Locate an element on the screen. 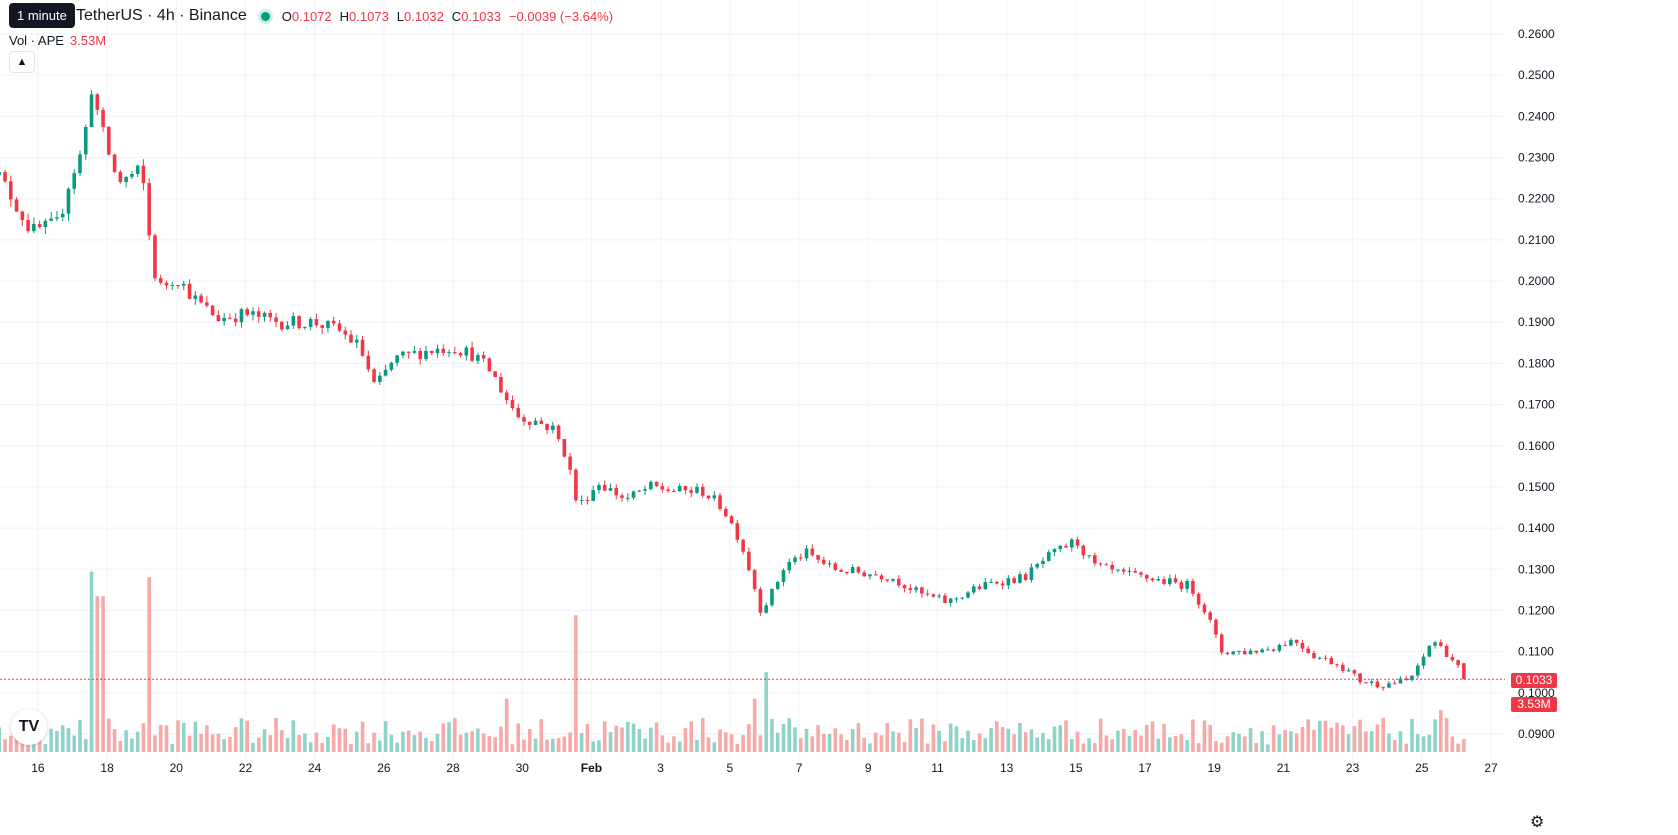  symbol-title: TetherUS · 4h · Binance is located at coordinates (161, 15).